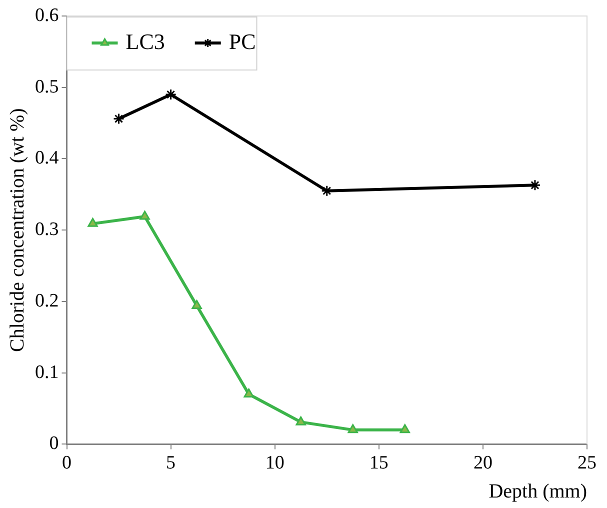  I want to click on x-tick-label: 10, so click(274, 463).